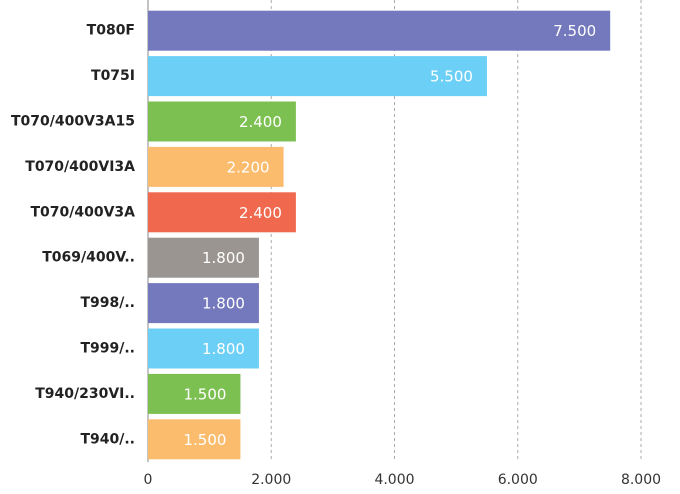 The image size is (680, 494). I want to click on x-tick-label: 8.000, so click(641, 480).